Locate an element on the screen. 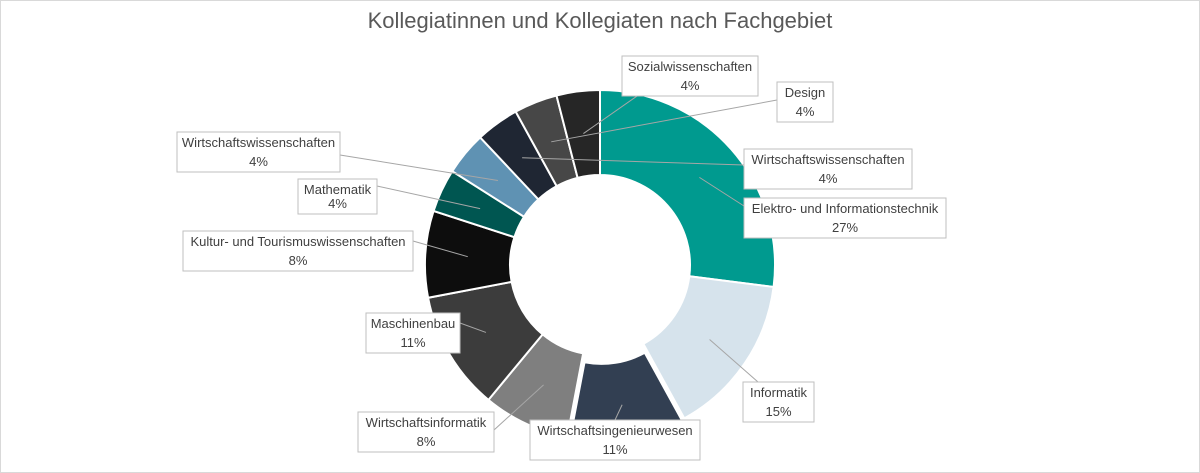  data-label-8: Wirtschaftswissenschaften 4% is located at coordinates (258, 152).